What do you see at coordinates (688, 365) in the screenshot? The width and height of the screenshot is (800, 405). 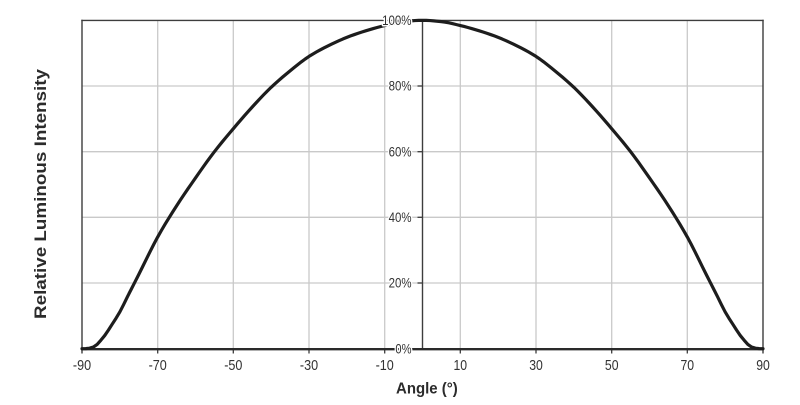 I see `svg-text: 70` at bounding box center [688, 365].